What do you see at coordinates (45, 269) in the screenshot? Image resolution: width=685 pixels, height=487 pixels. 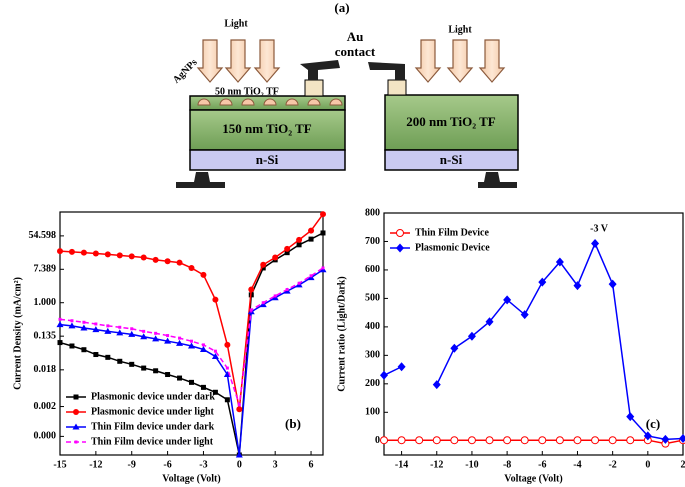 I see `y-tick-label: 7.389` at bounding box center [45, 269].